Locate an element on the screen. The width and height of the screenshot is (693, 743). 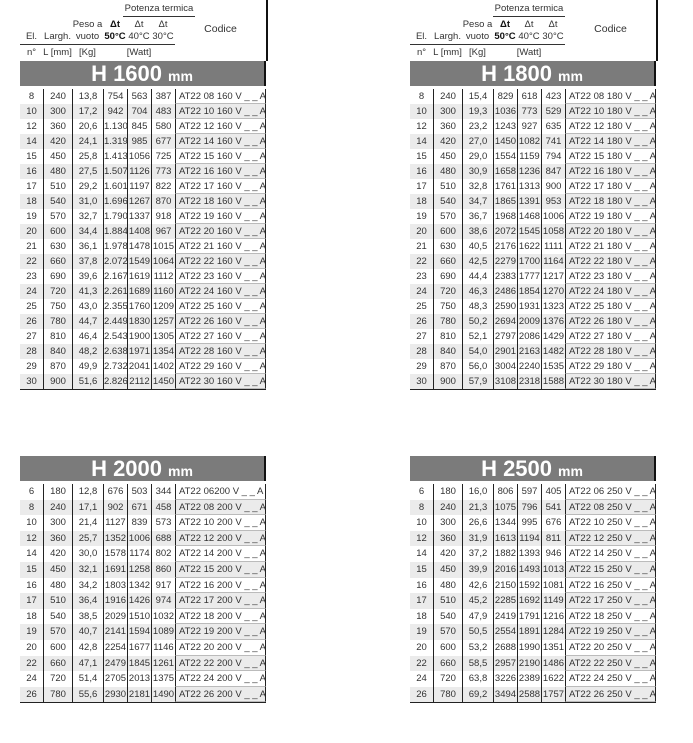
cell-el: 12 is located at coordinates (421, 538).